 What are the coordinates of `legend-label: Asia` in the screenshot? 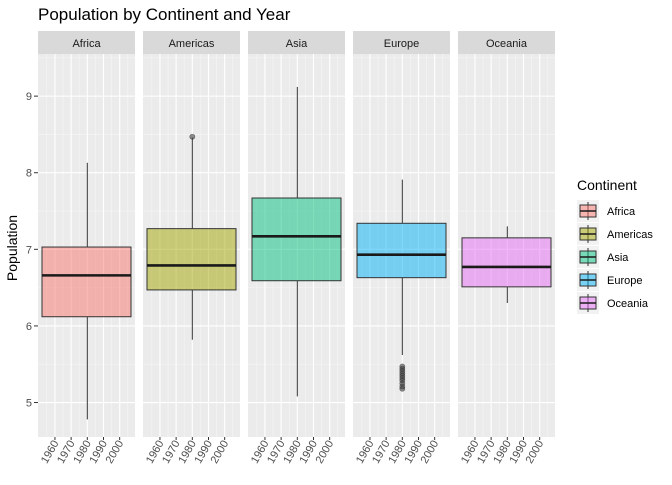 It's located at (618, 258).